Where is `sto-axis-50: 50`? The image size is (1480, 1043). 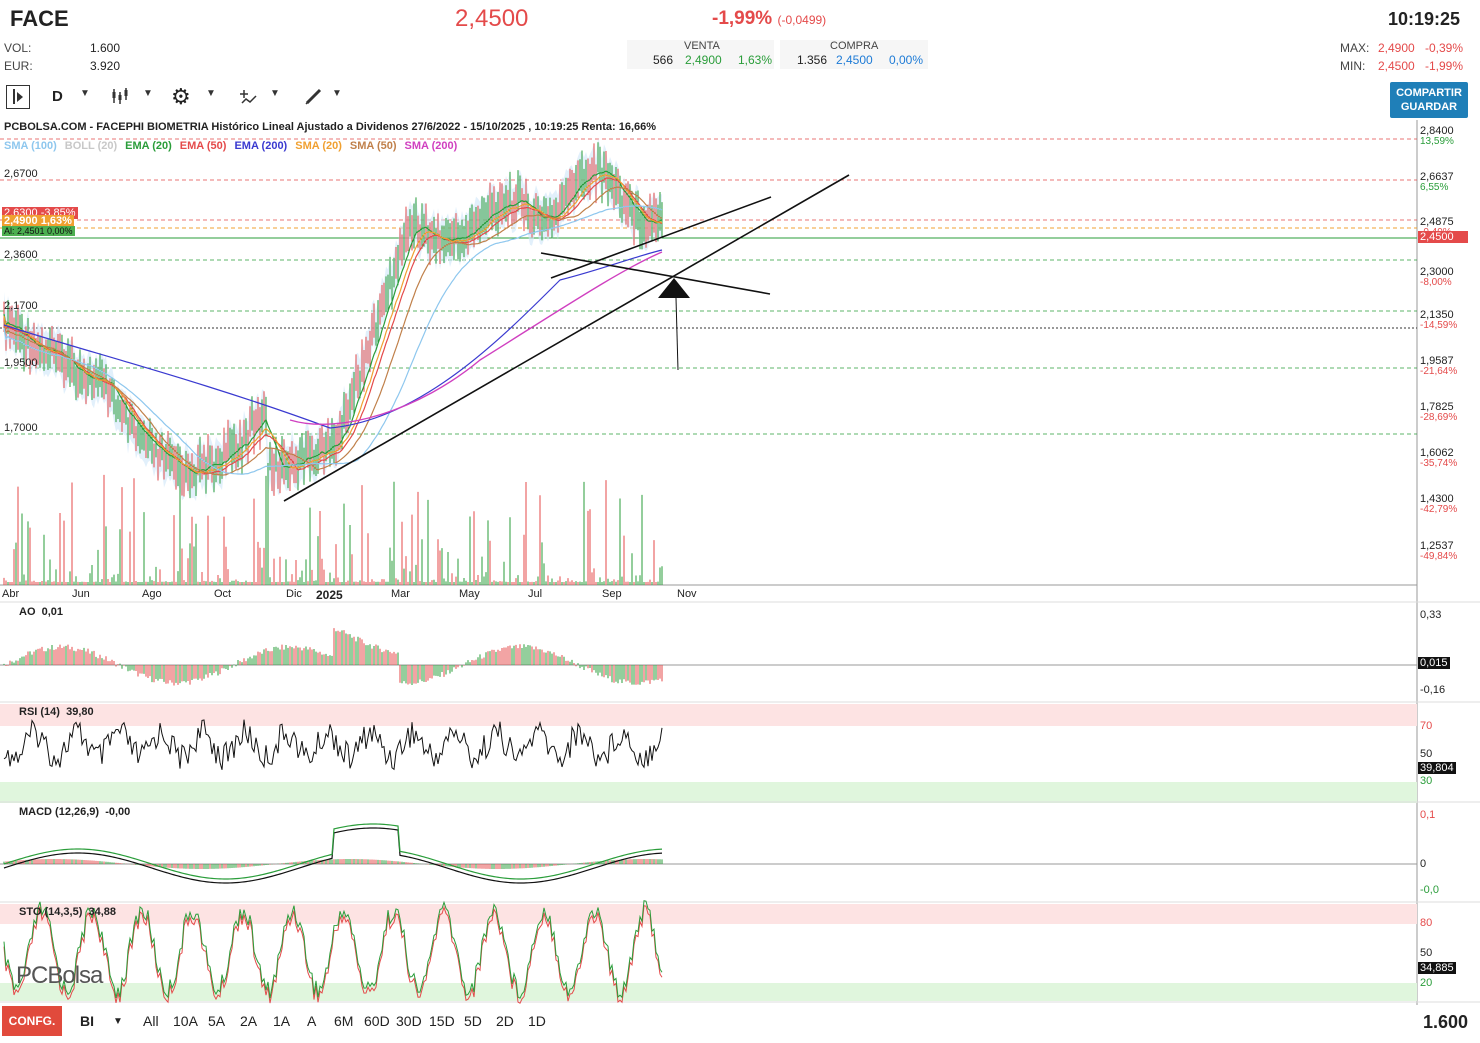 sto-axis-50: 50 is located at coordinates (1426, 953).